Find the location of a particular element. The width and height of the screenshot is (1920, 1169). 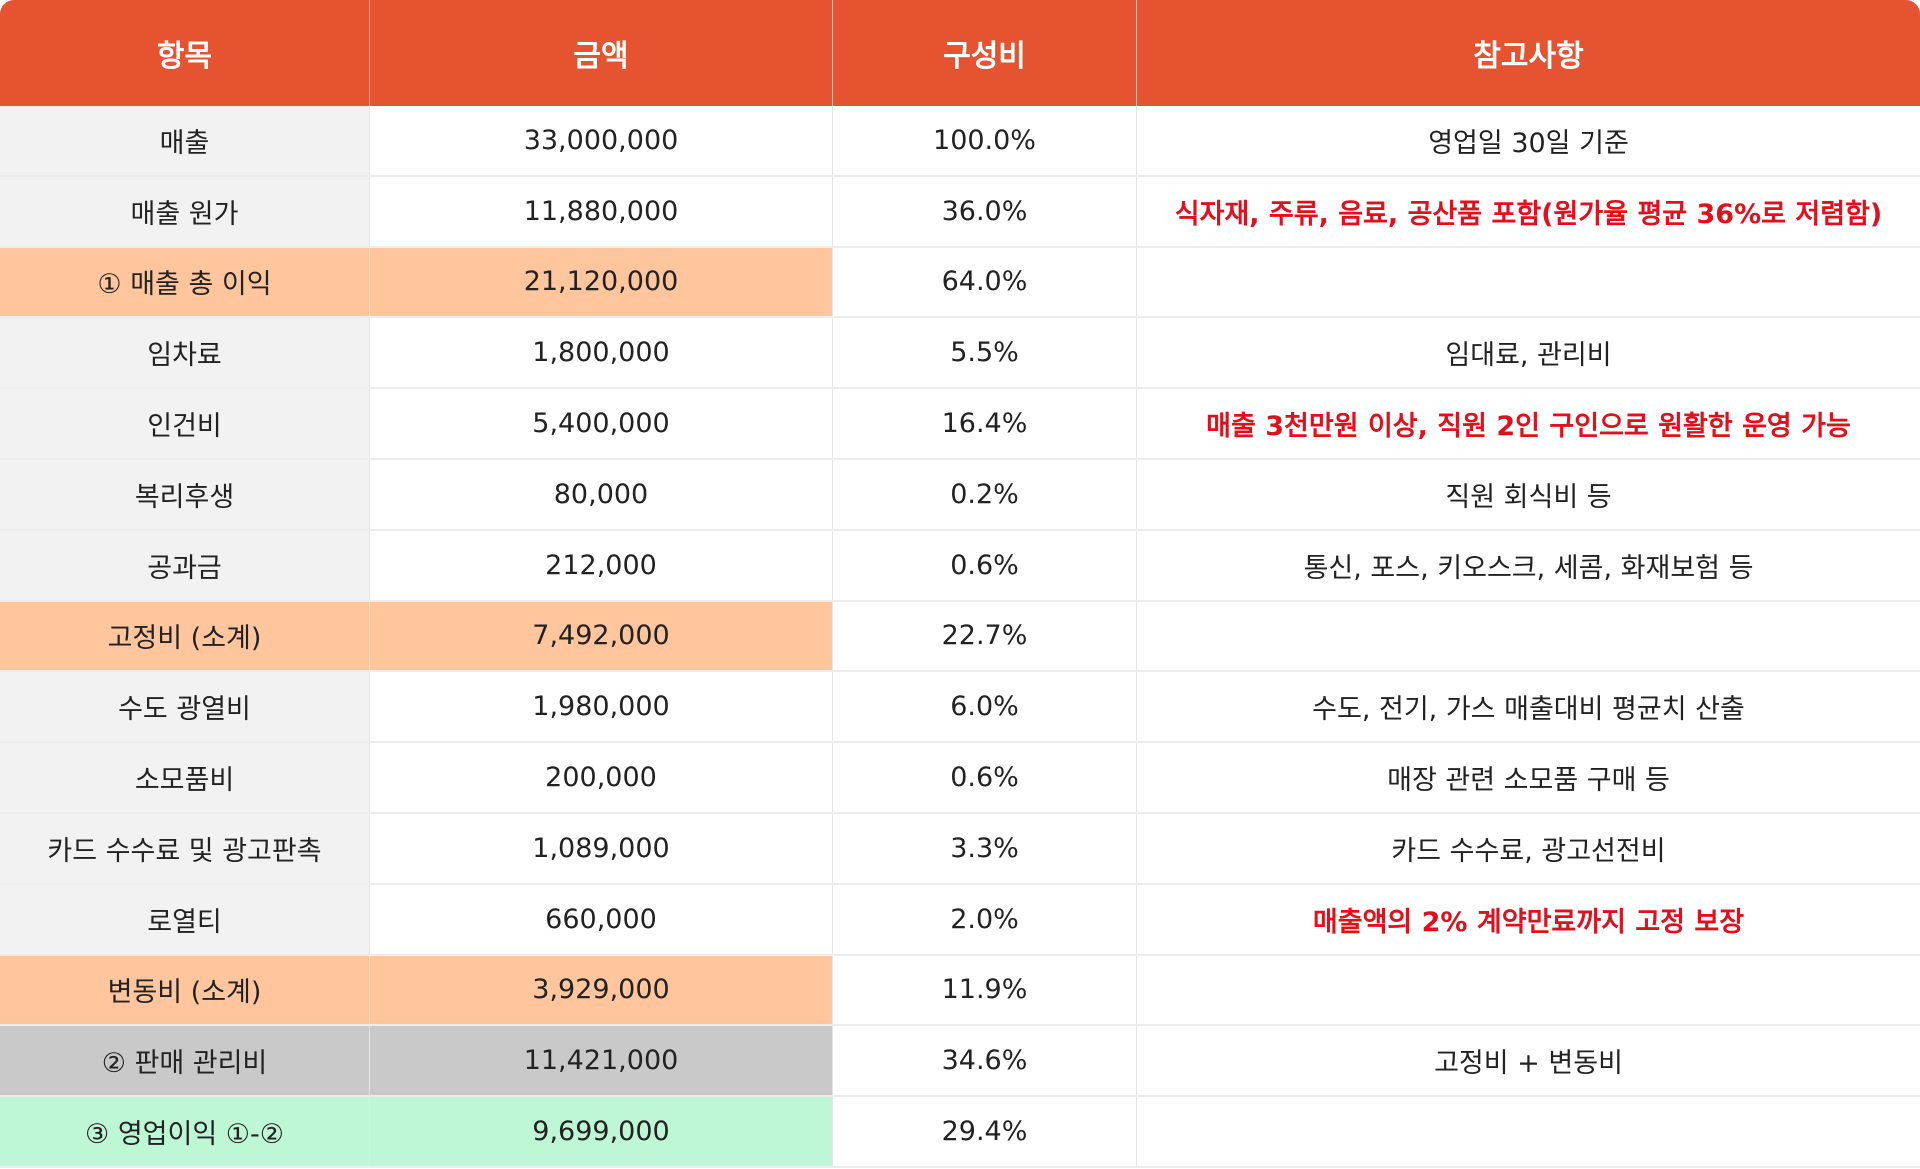

row-ratio: 100.0% is located at coordinates (985, 140).